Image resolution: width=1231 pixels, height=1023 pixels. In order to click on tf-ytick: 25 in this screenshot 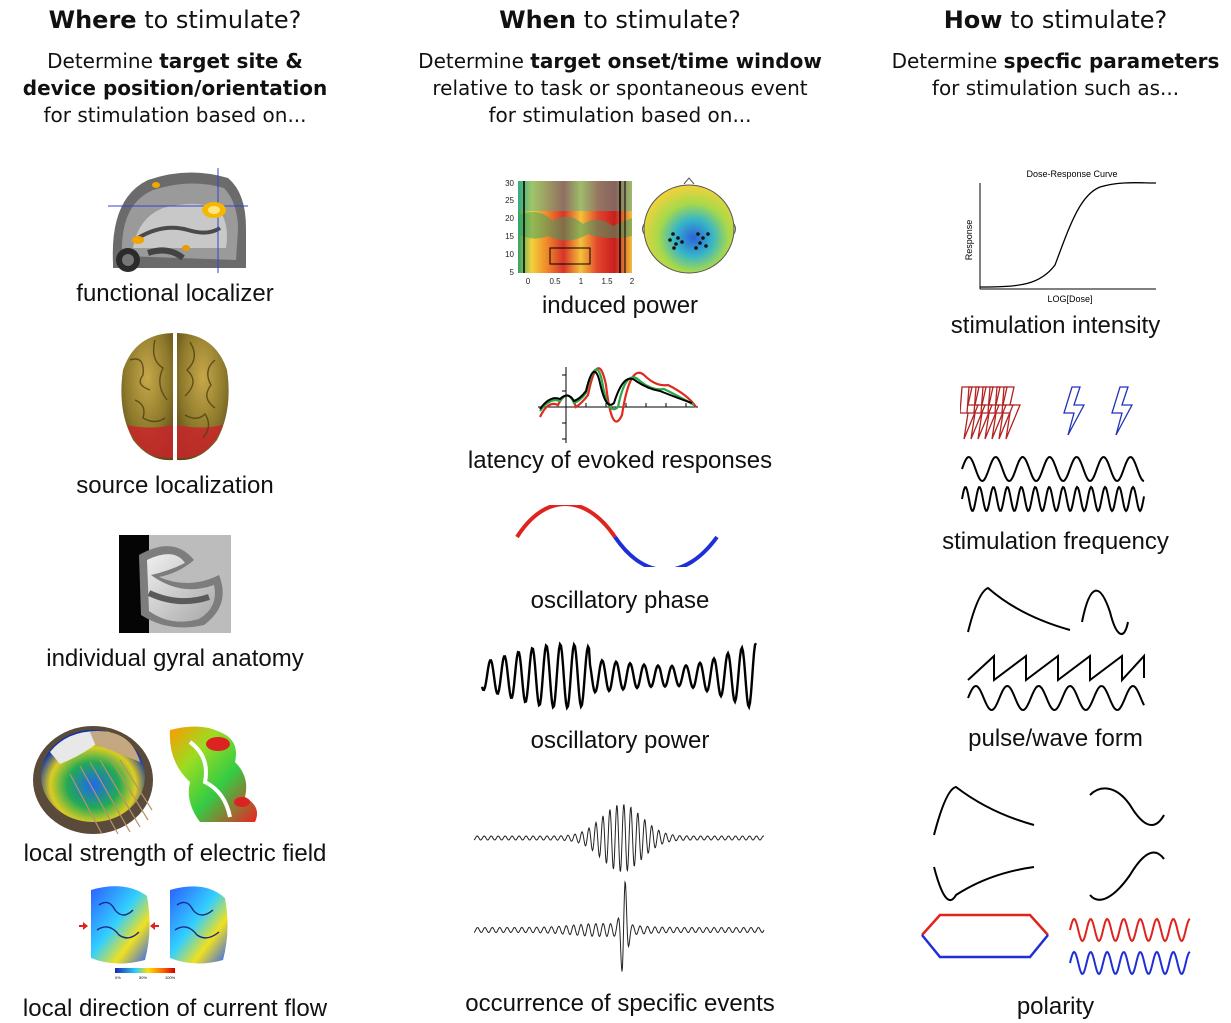, I will do `click(509, 200)`.